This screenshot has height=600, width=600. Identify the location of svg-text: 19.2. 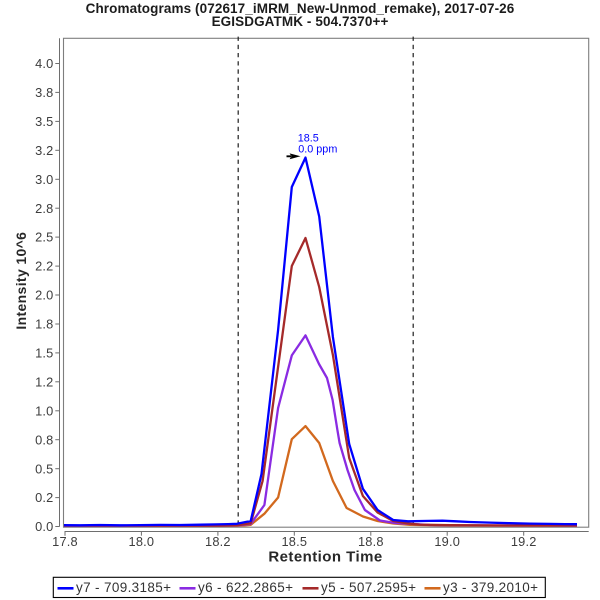
(524, 541).